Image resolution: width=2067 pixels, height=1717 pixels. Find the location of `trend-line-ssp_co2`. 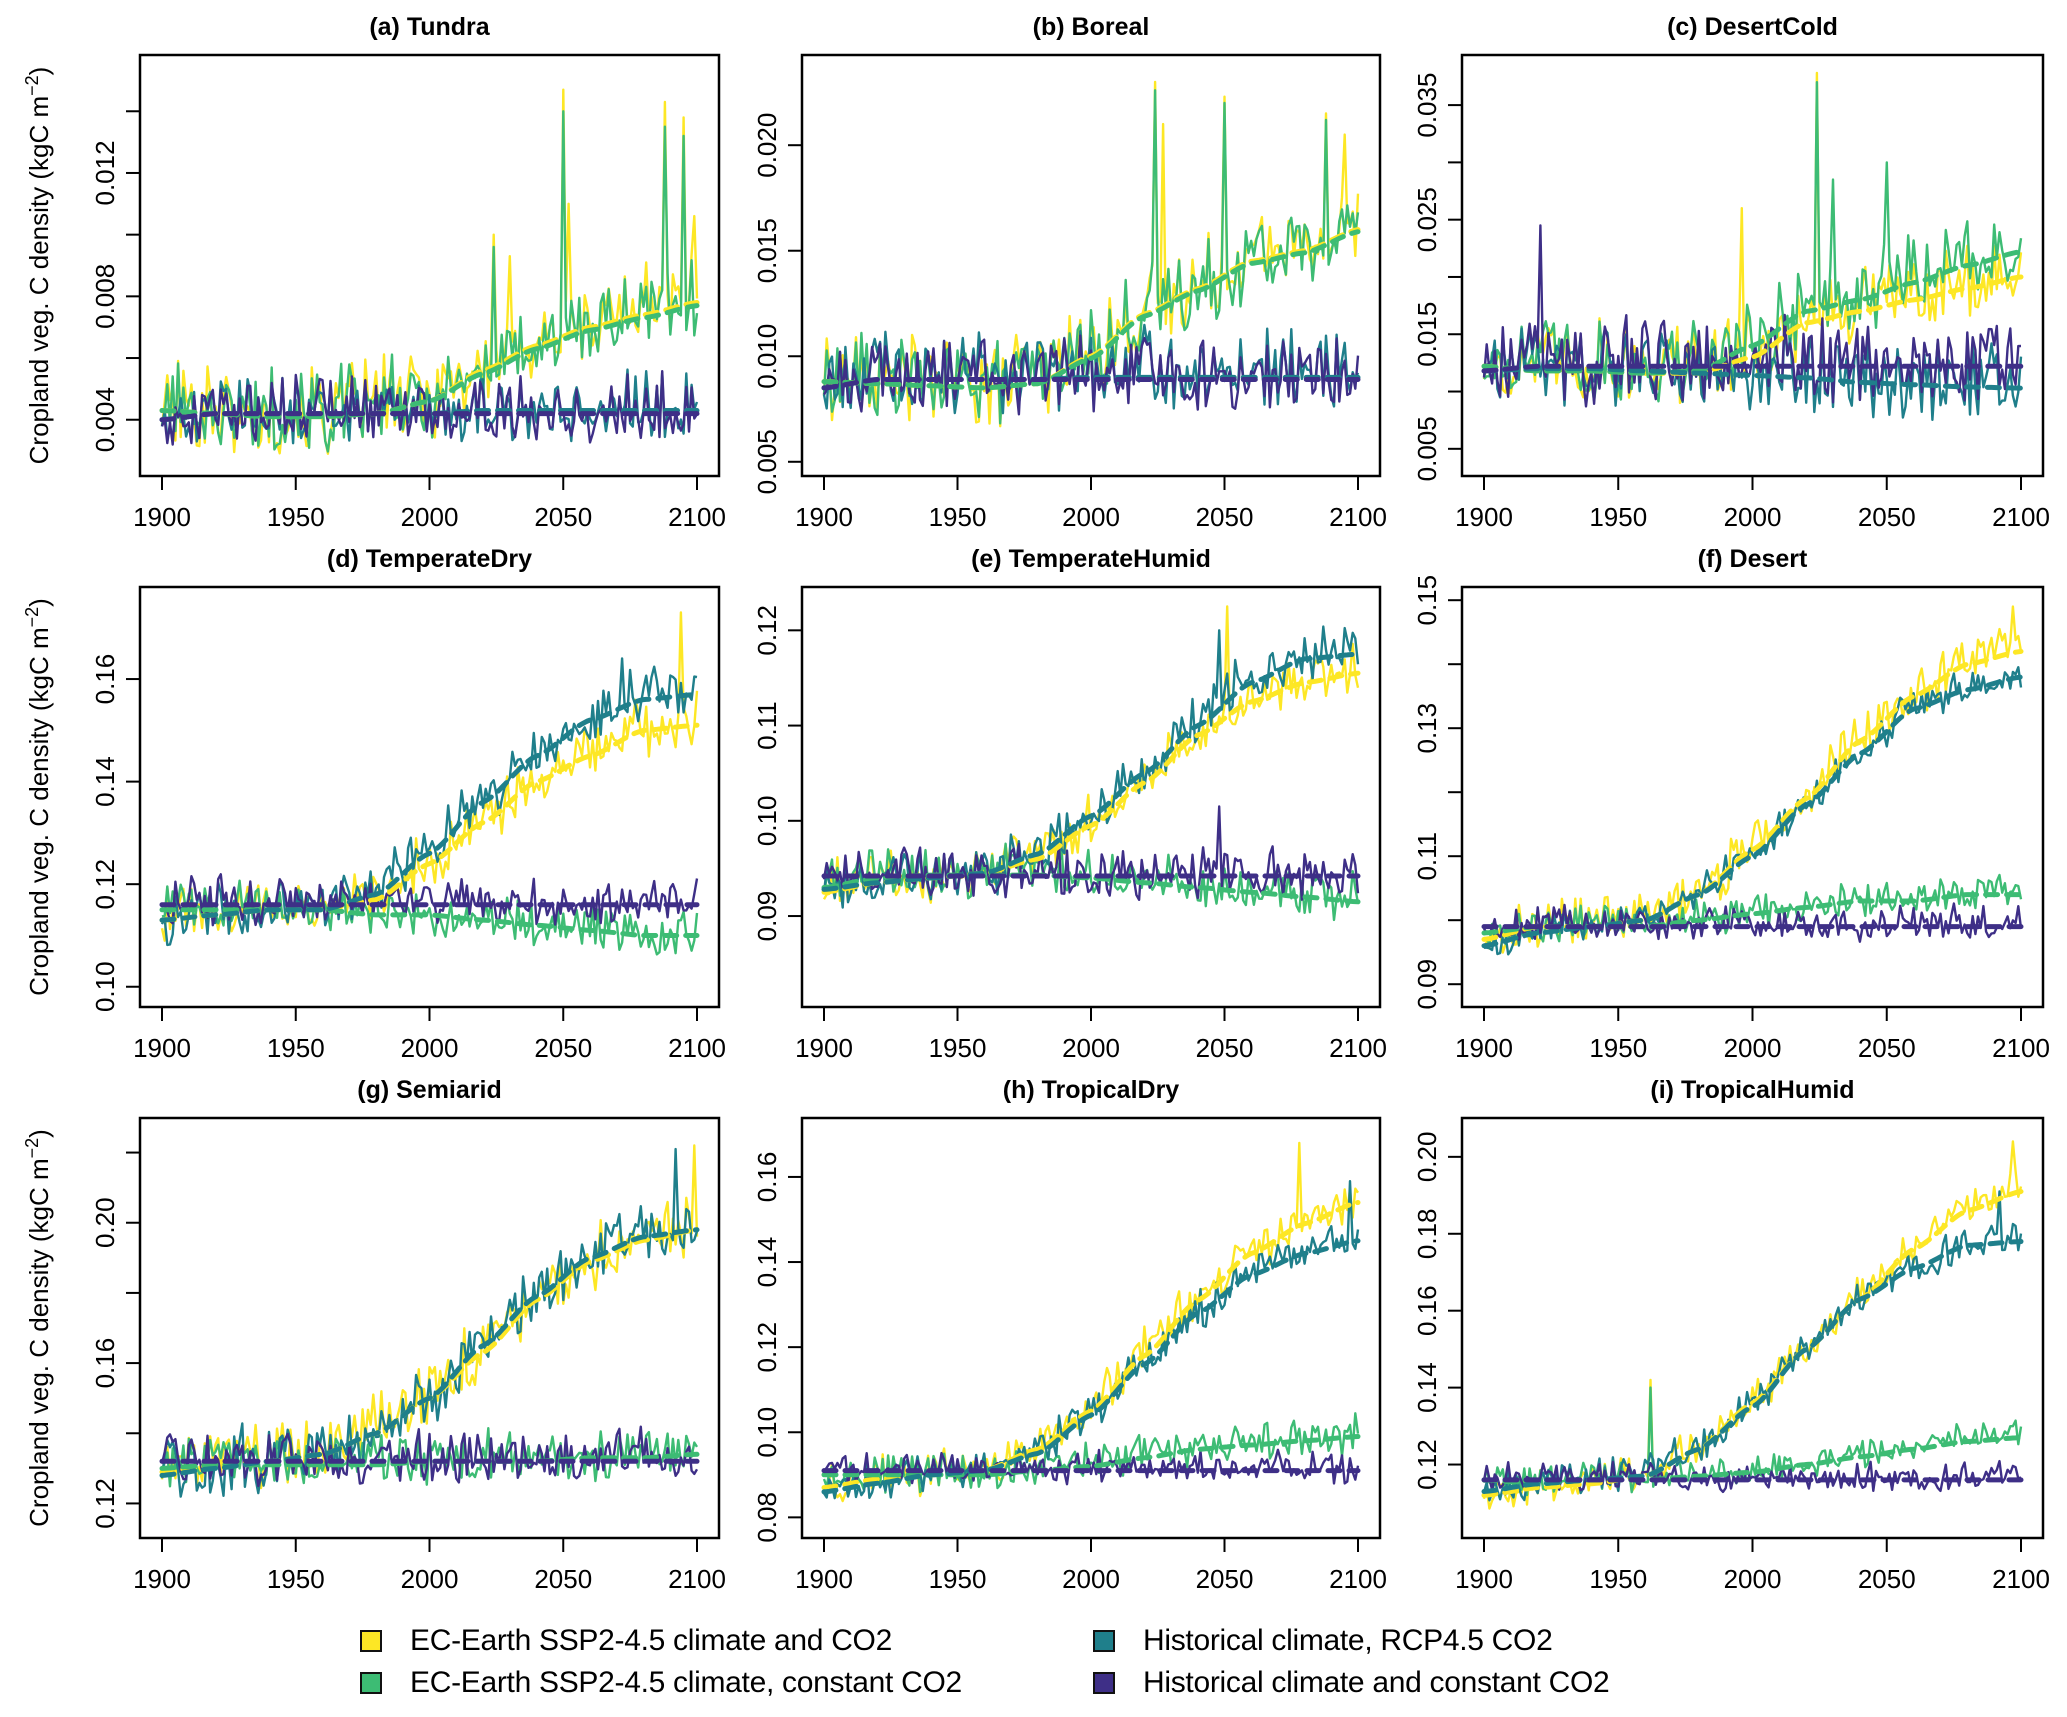

trend-line-ssp_co2 is located at coordinates (1752, 1343).